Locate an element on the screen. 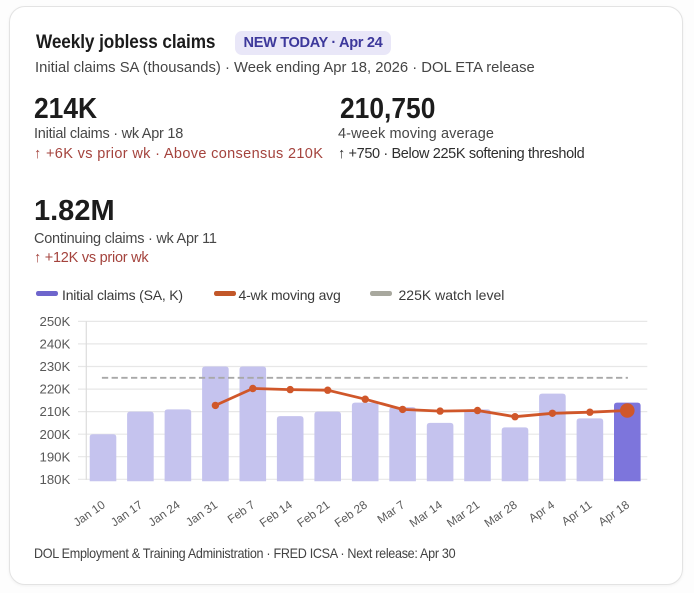 This screenshot has height=593, width=694. svg-text: Jan 24 is located at coordinates (164, 513).